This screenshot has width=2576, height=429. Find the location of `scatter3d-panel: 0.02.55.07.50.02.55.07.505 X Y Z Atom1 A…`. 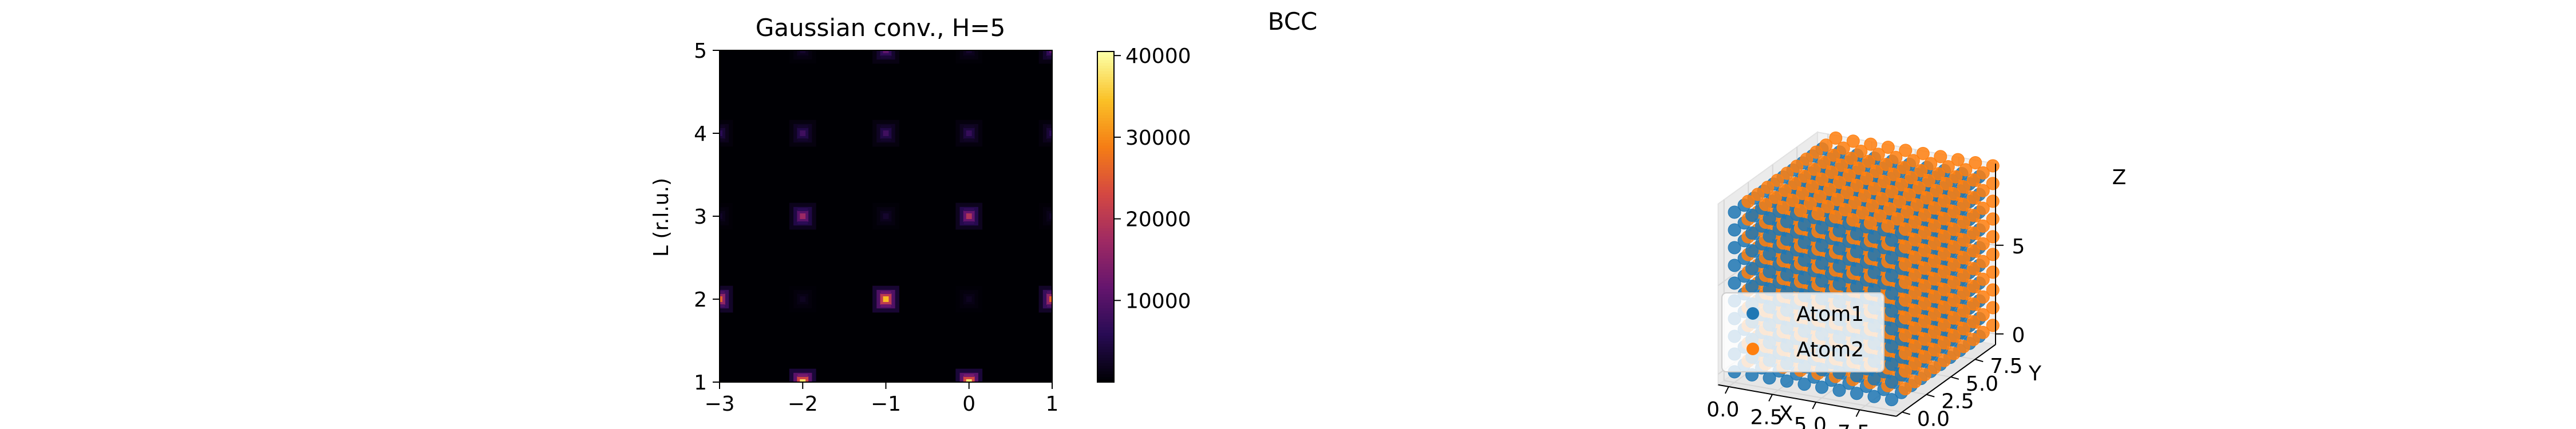

scatter3d-panel: 0.02.55.07.50.02.55.07.505 X Y Z Atom1 A… is located at coordinates (1916, 280).